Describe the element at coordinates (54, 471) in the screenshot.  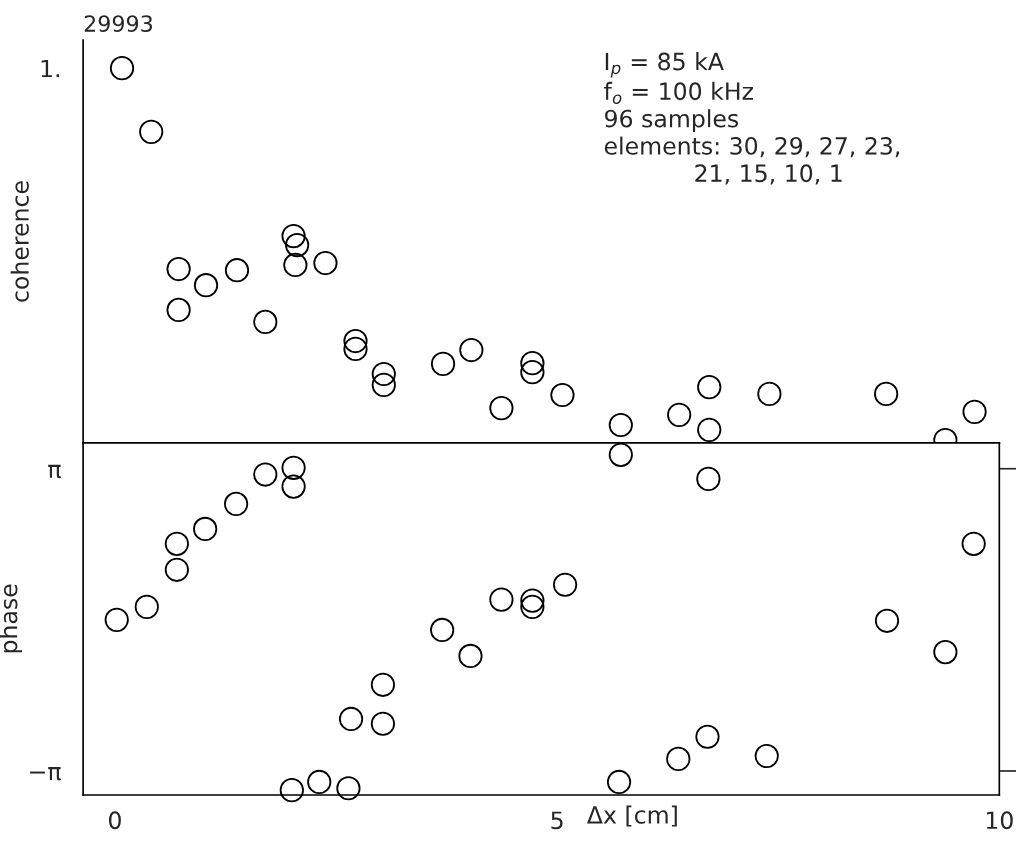
I see `y-tick-label: π` at that location.